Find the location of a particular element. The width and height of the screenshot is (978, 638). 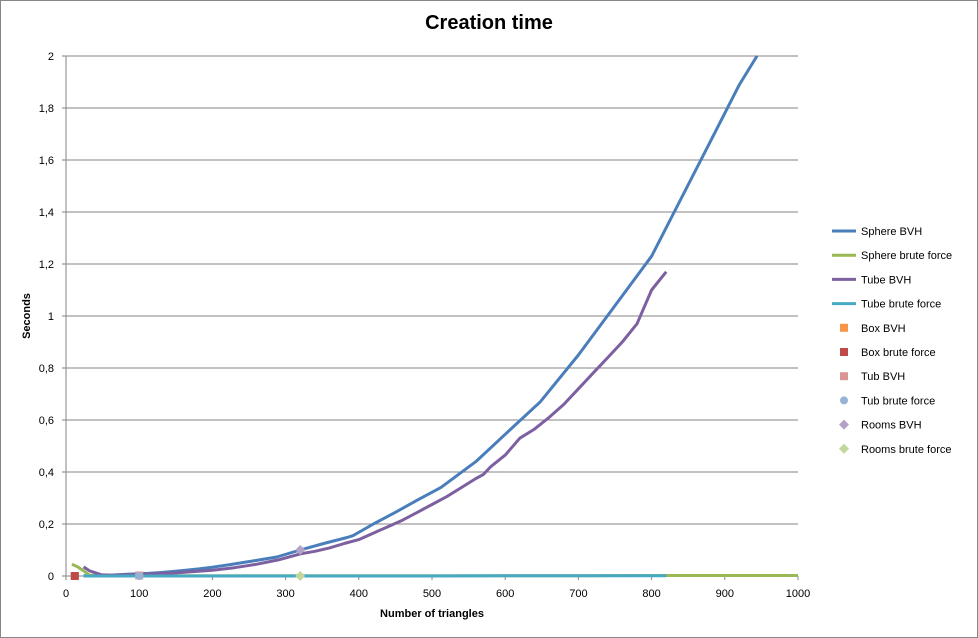

legend-swatch-rooms-brute-force is located at coordinates (844, 448).